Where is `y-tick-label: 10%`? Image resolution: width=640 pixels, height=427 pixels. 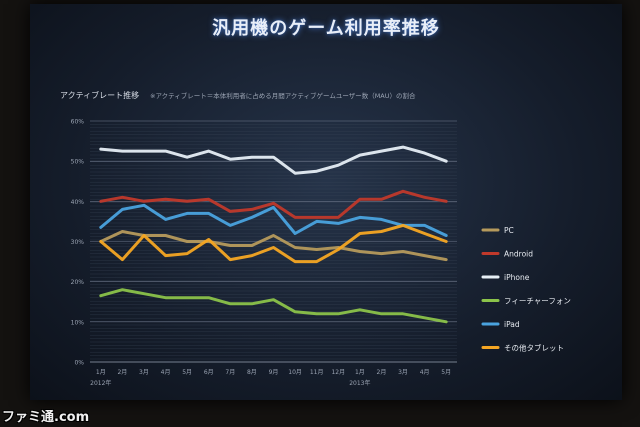 y-tick-label: 10% is located at coordinates (78, 322).